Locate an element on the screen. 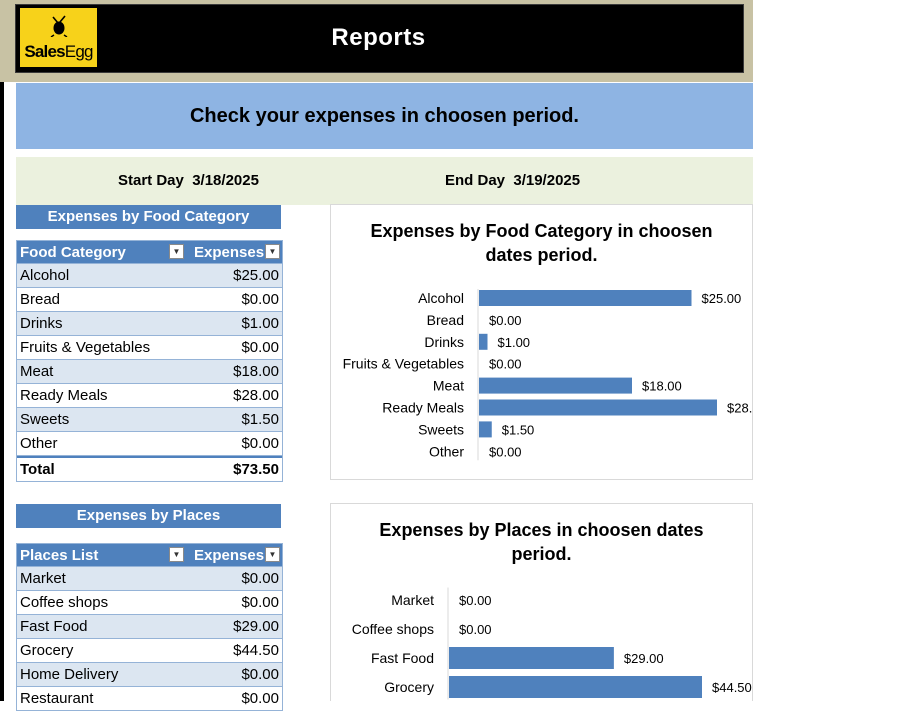 This screenshot has height=711, width=918. logo-text: SalesEgg is located at coordinates (58, 52).